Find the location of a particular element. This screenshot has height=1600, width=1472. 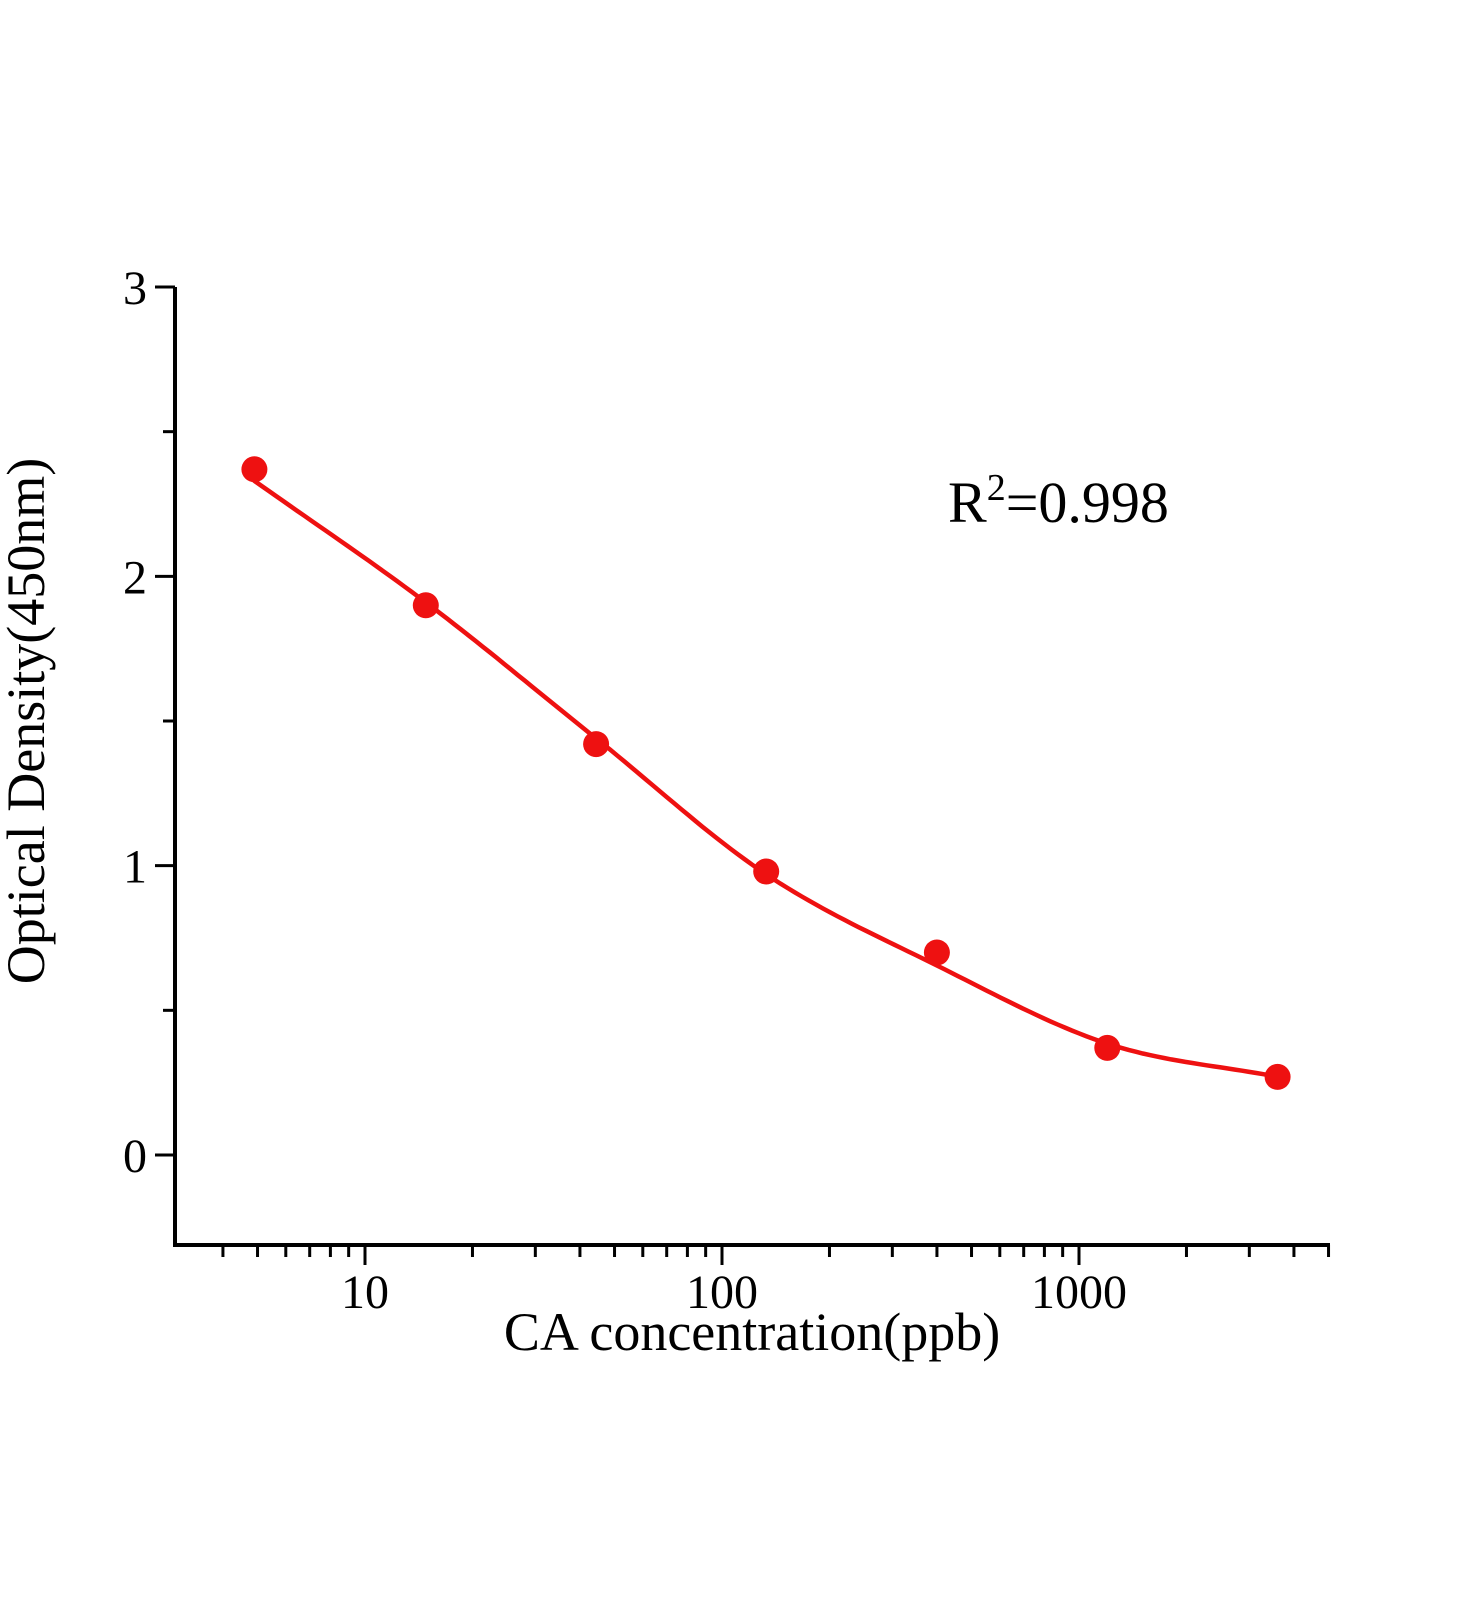

y-tick-label: 3 is located at coordinates (135, 288).